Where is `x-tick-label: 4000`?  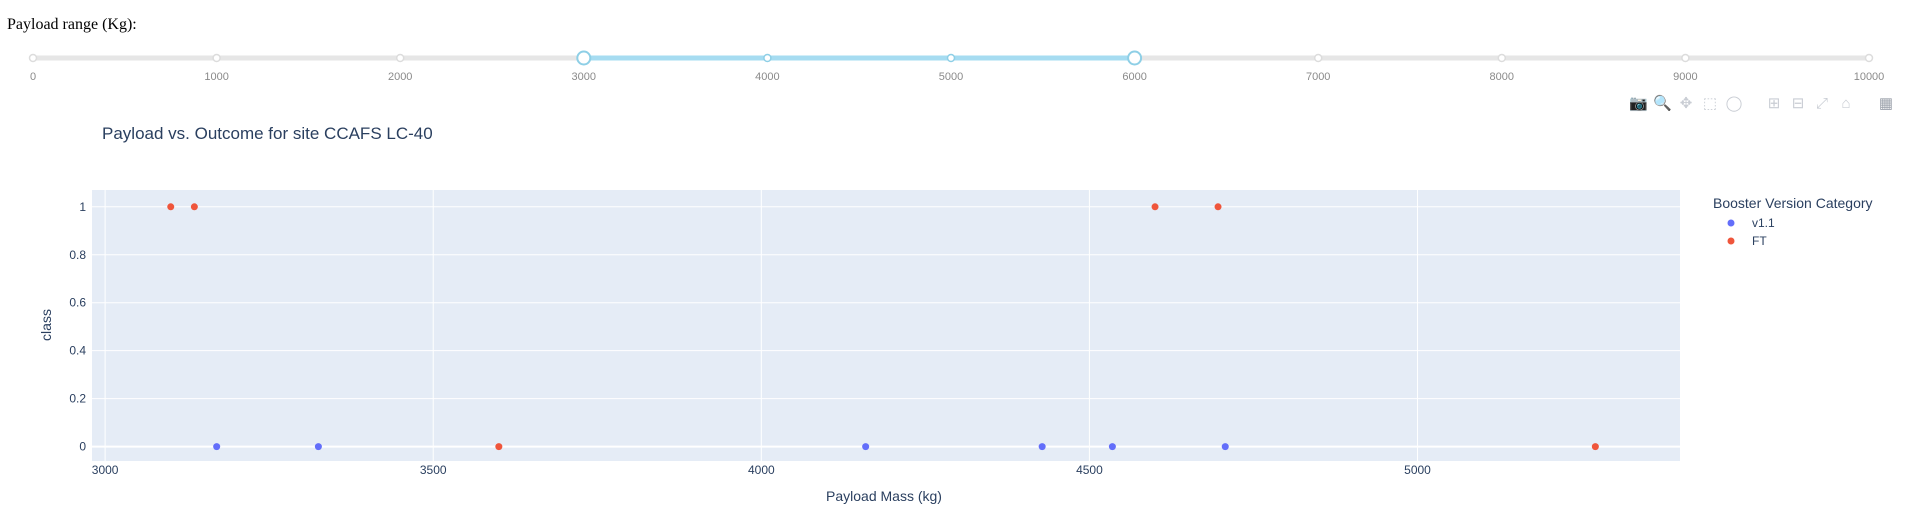 x-tick-label: 4000 is located at coordinates (761, 470).